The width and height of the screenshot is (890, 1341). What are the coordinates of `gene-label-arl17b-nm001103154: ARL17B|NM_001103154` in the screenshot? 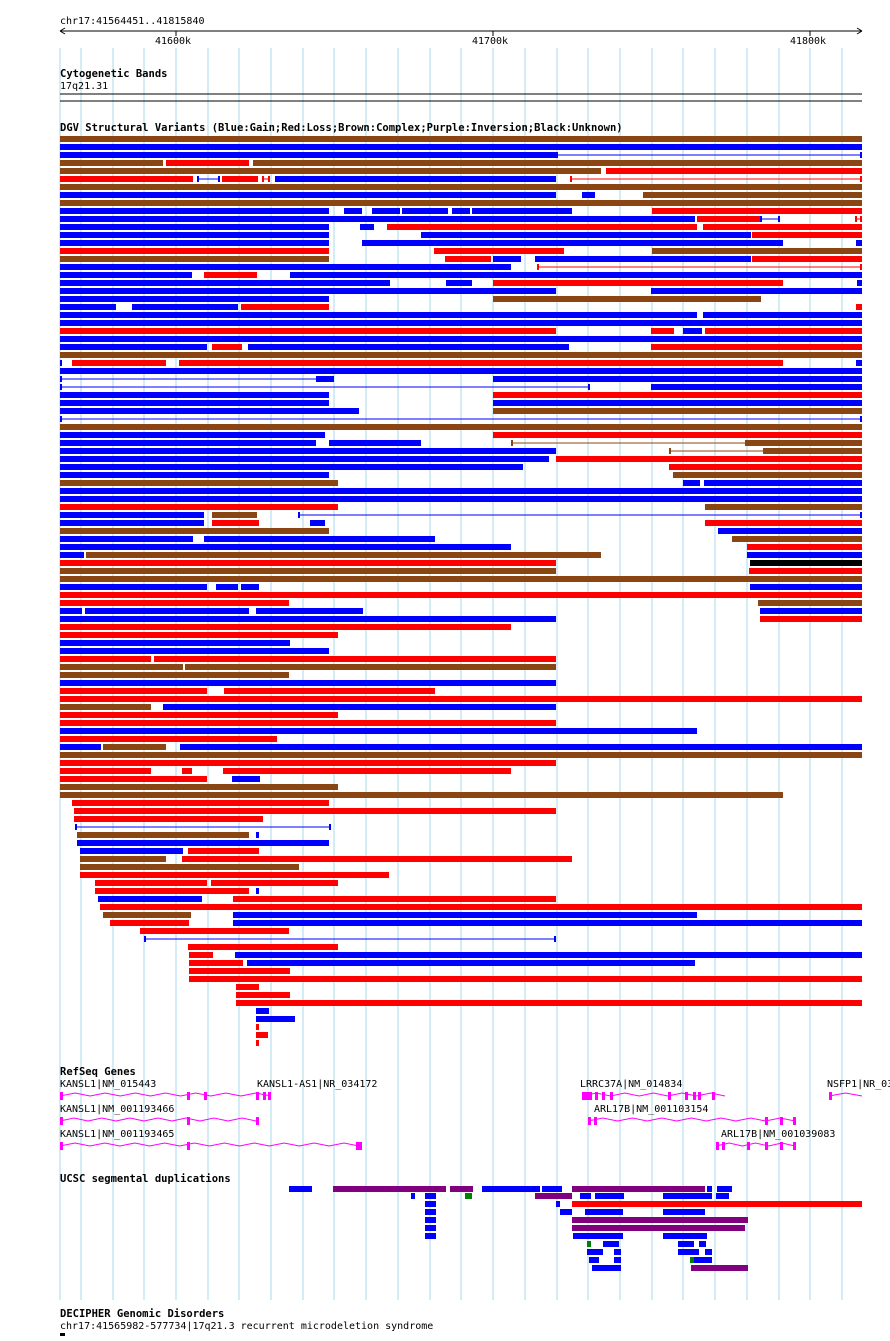 It's located at (651, 1109).